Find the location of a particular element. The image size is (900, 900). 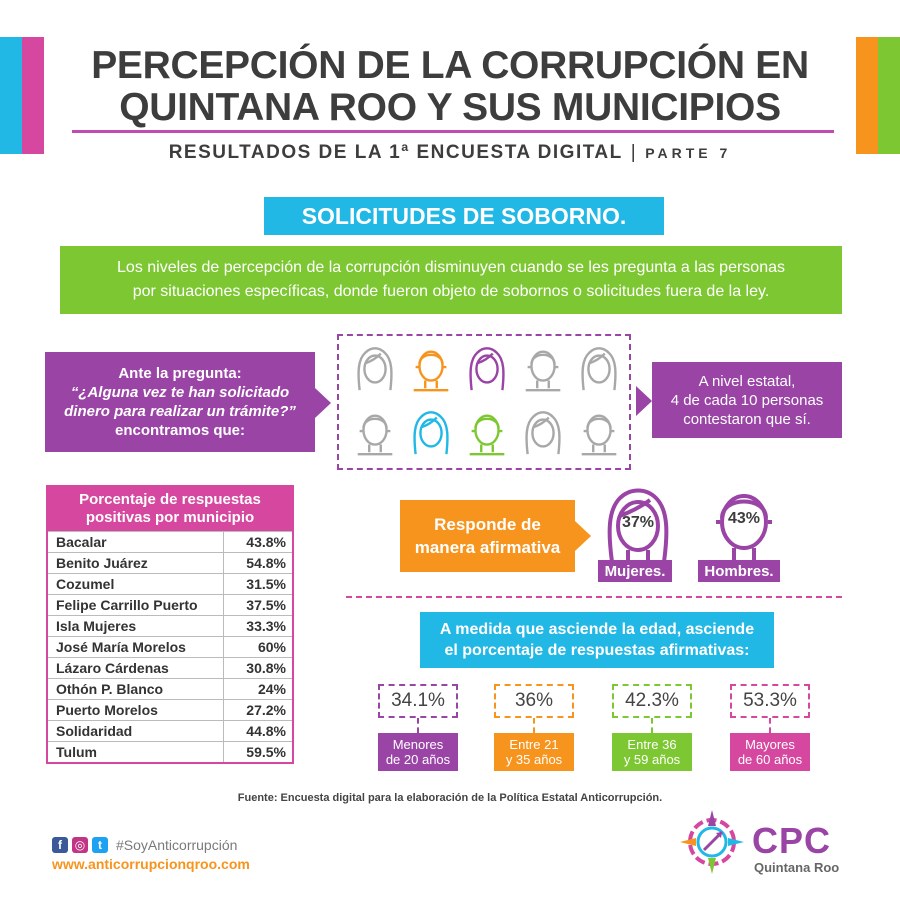

table-row: Benito Juárez 54.8% is located at coordinates (170, 562).